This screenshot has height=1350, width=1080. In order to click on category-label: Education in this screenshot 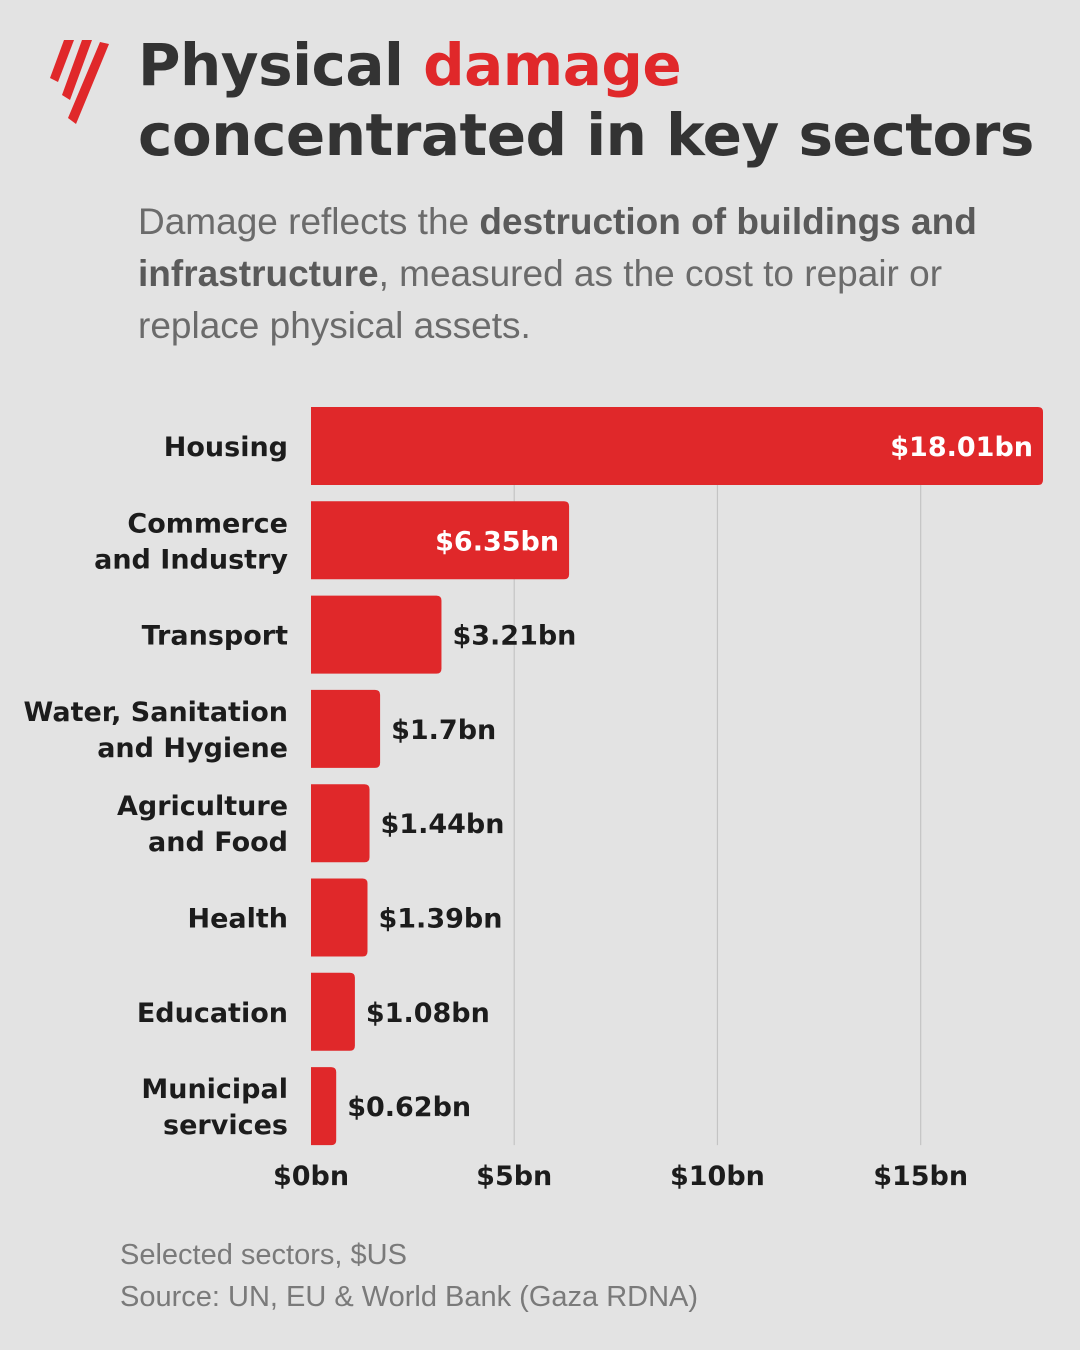, I will do `click(212, 1013)`.